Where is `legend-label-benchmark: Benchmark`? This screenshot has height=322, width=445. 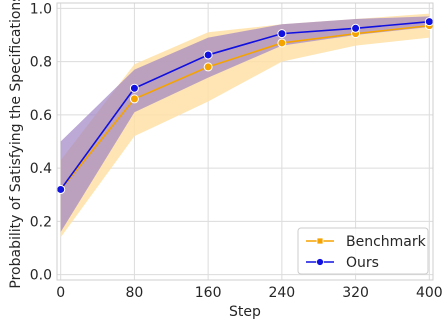 legend-label-benchmark: Benchmark is located at coordinates (386, 242).